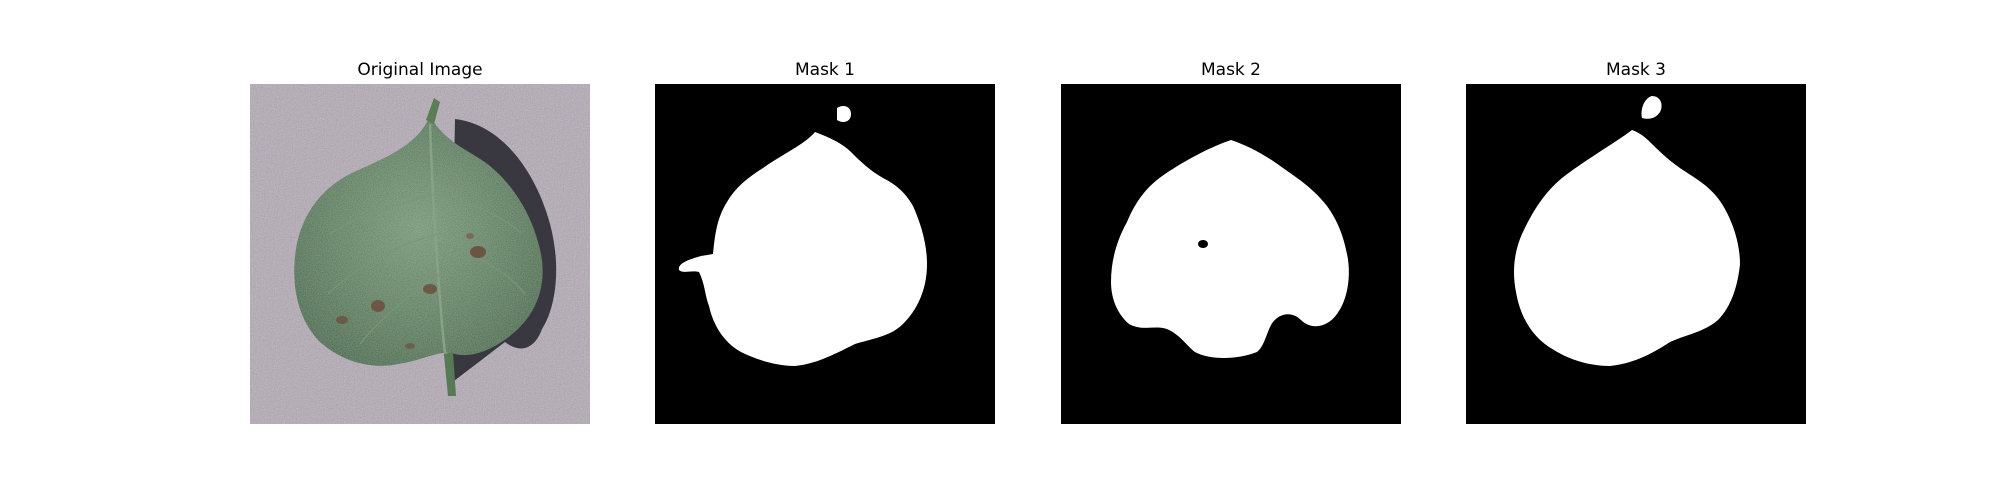  What do you see at coordinates (478, 252) in the screenshot?
I see `lesion` at bounding box center [478, 252].